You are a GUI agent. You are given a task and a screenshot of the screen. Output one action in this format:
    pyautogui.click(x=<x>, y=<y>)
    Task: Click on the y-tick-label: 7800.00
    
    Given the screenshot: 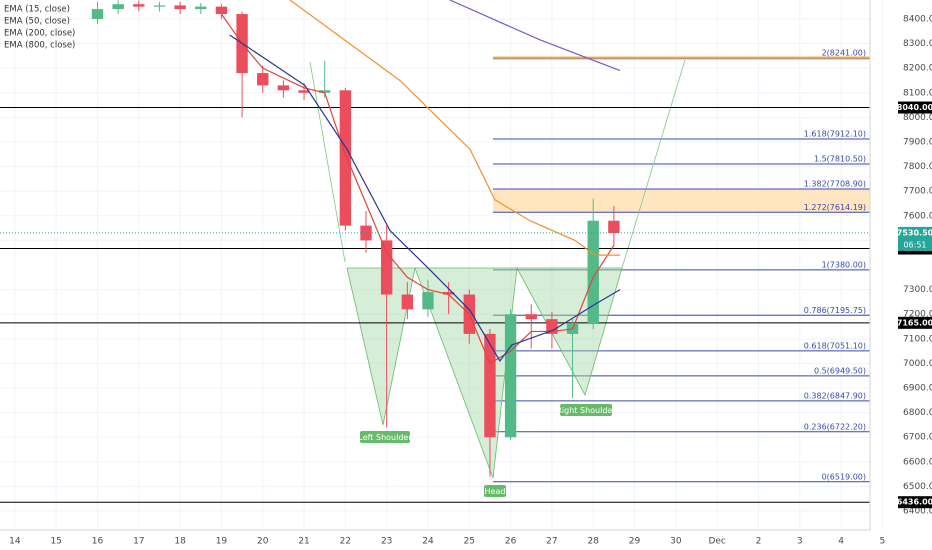 What is the action you would take?
    pyautogui.click(x=917, y=167)
    